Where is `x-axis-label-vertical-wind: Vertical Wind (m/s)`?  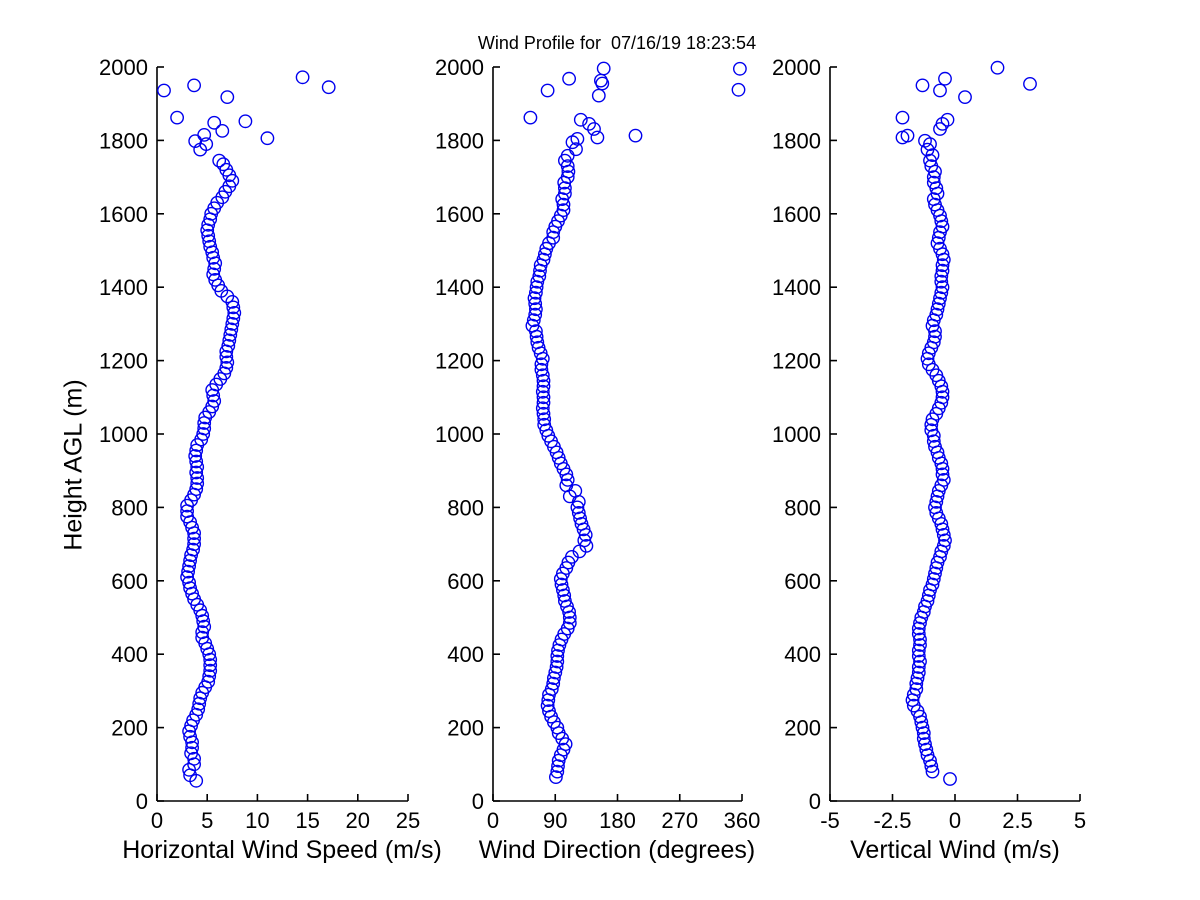
x-axis-label-vertical-wind: Vertical Wind (m/s) is located at coordinates (955, 850).